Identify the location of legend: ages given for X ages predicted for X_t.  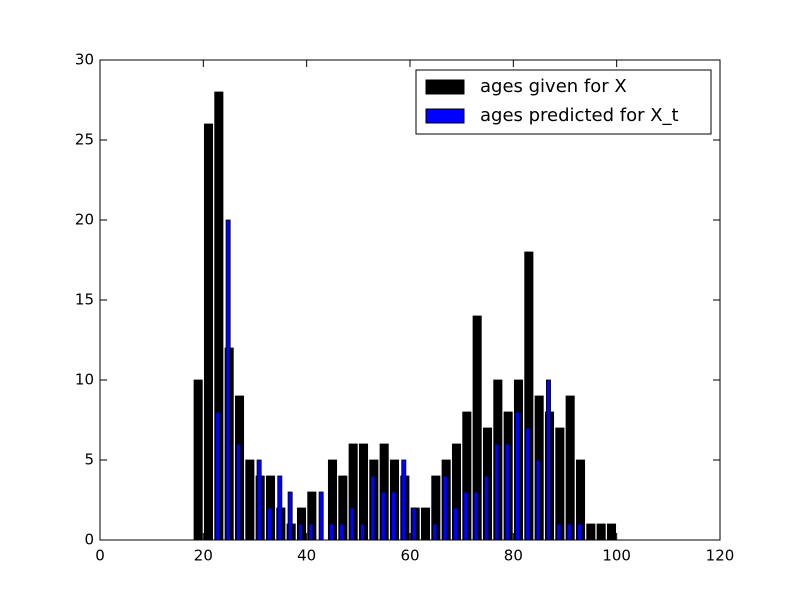
(563, 102).